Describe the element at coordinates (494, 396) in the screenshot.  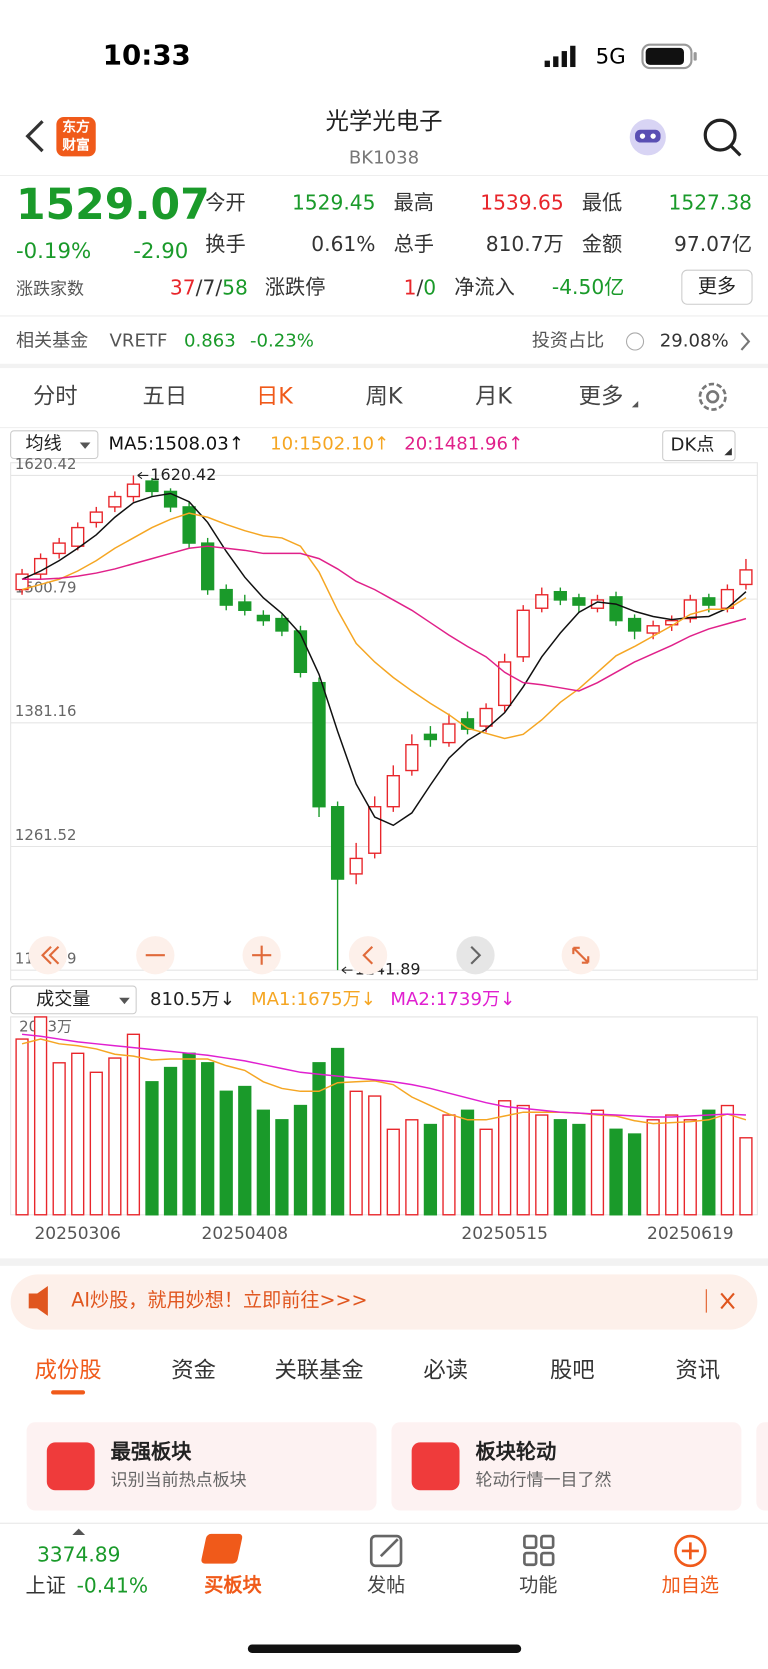
I see `tab: 月K` at that location.